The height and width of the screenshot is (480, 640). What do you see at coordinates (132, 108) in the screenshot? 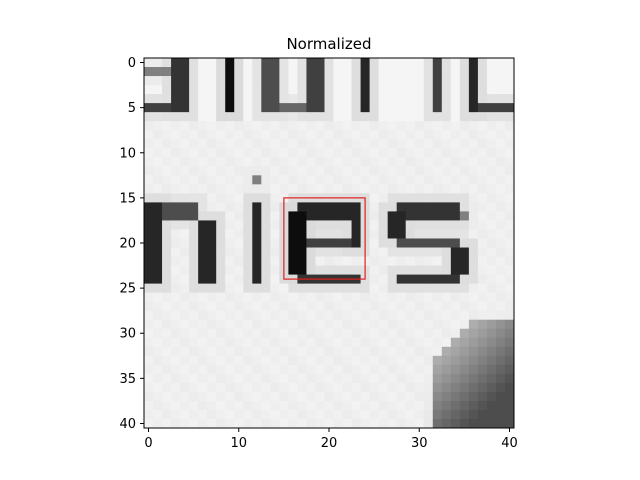
I see `y-tick-label: 5` at bounding box center [132, 108].